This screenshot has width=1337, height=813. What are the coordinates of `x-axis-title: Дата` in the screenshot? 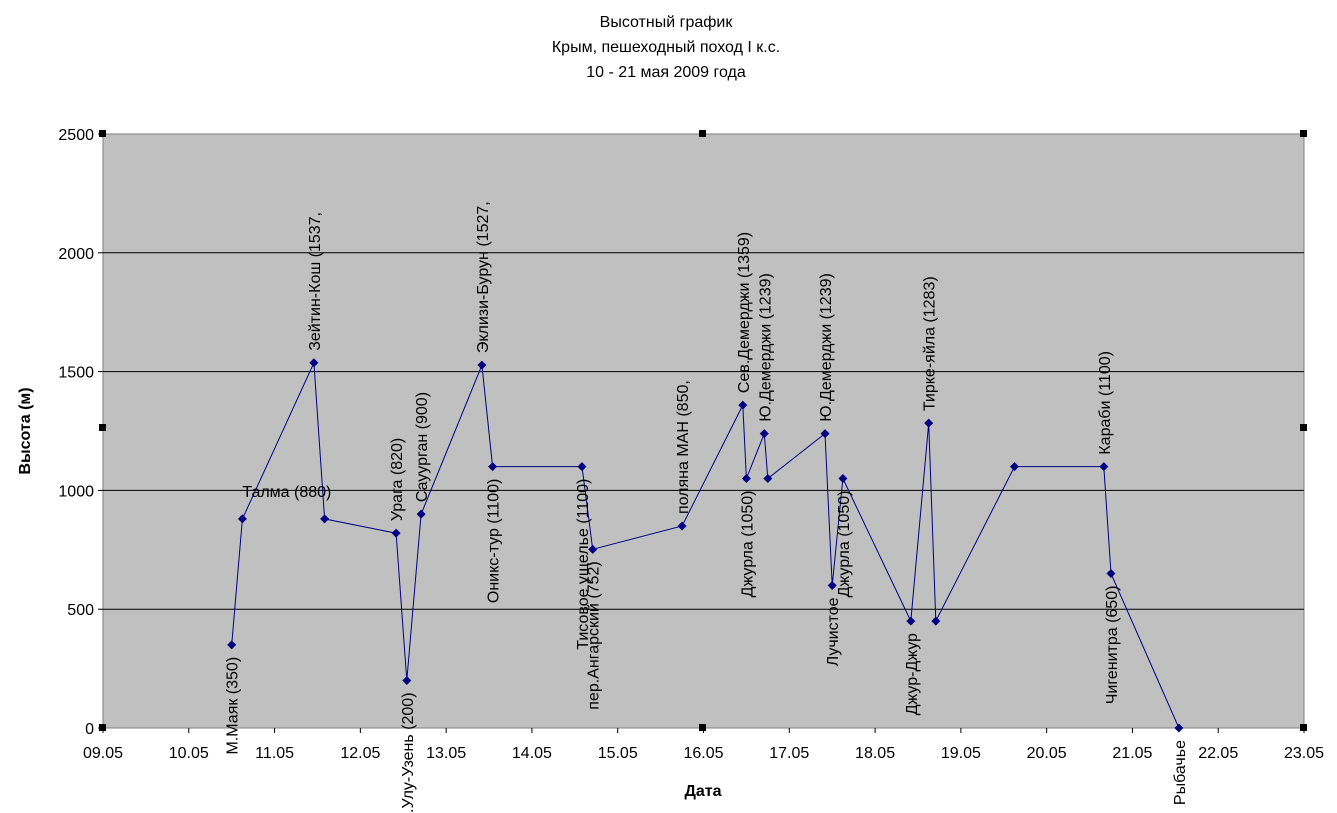 It's located at (702, 791).